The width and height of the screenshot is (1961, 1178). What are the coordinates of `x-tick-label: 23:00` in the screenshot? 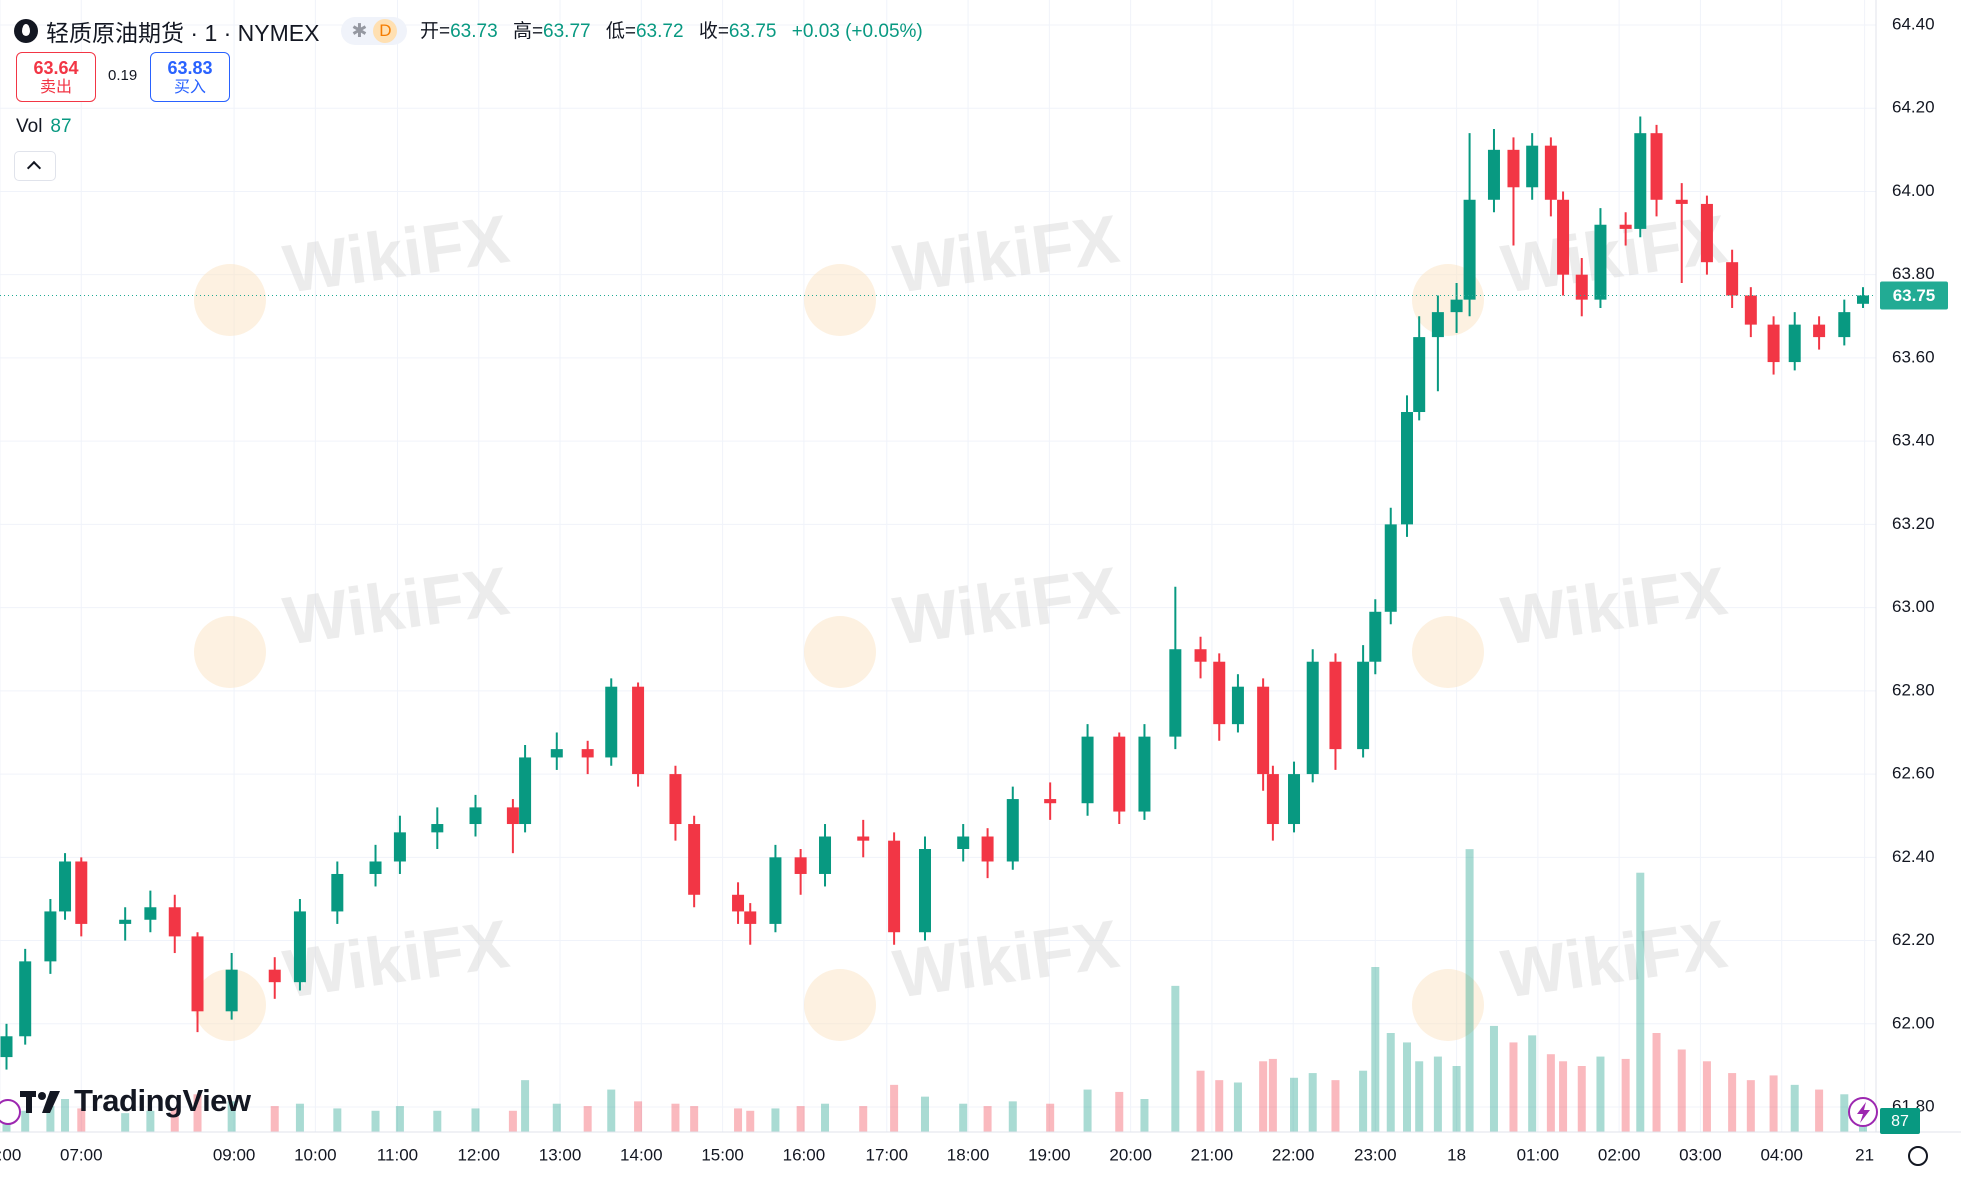 It's located at (1375, 1154).